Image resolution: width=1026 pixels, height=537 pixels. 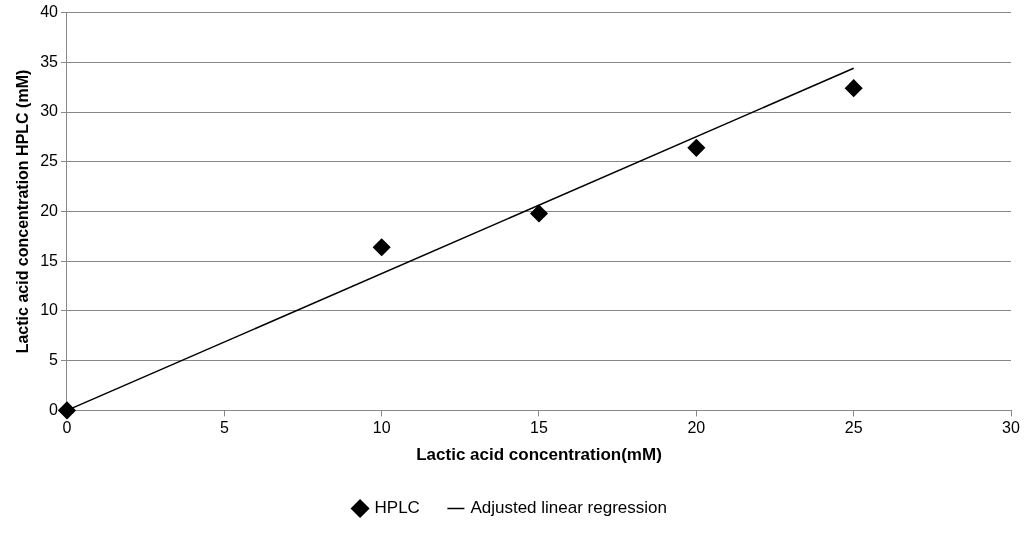 I want to click on x-tick-label: 0, so click(x=67, y=428).